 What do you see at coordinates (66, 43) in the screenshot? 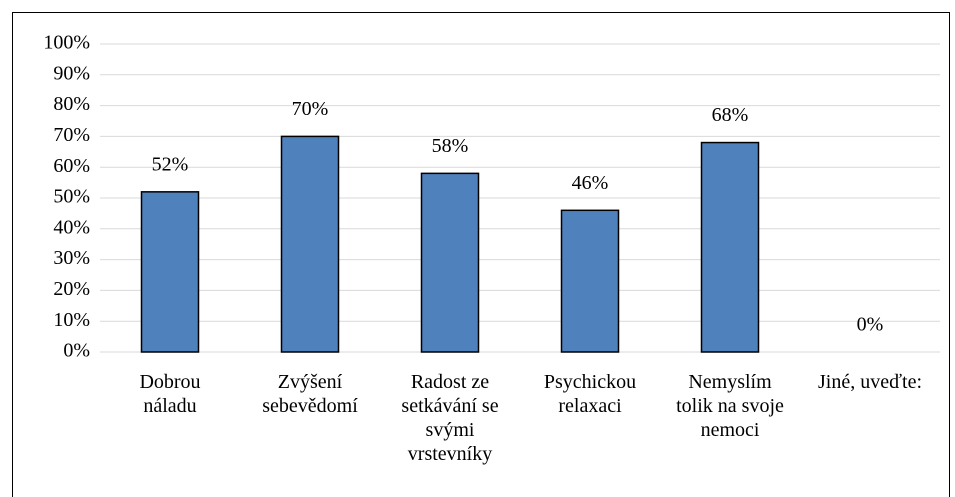
I see `y-tick-label: 100%` at bounding box center [66, 43].